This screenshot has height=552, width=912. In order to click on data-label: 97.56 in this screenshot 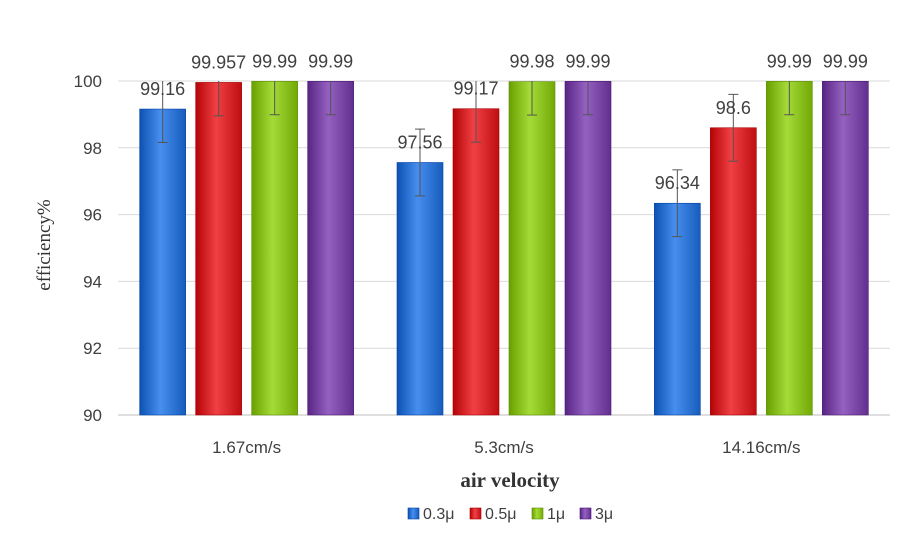, I will do `click(419, 142)`.